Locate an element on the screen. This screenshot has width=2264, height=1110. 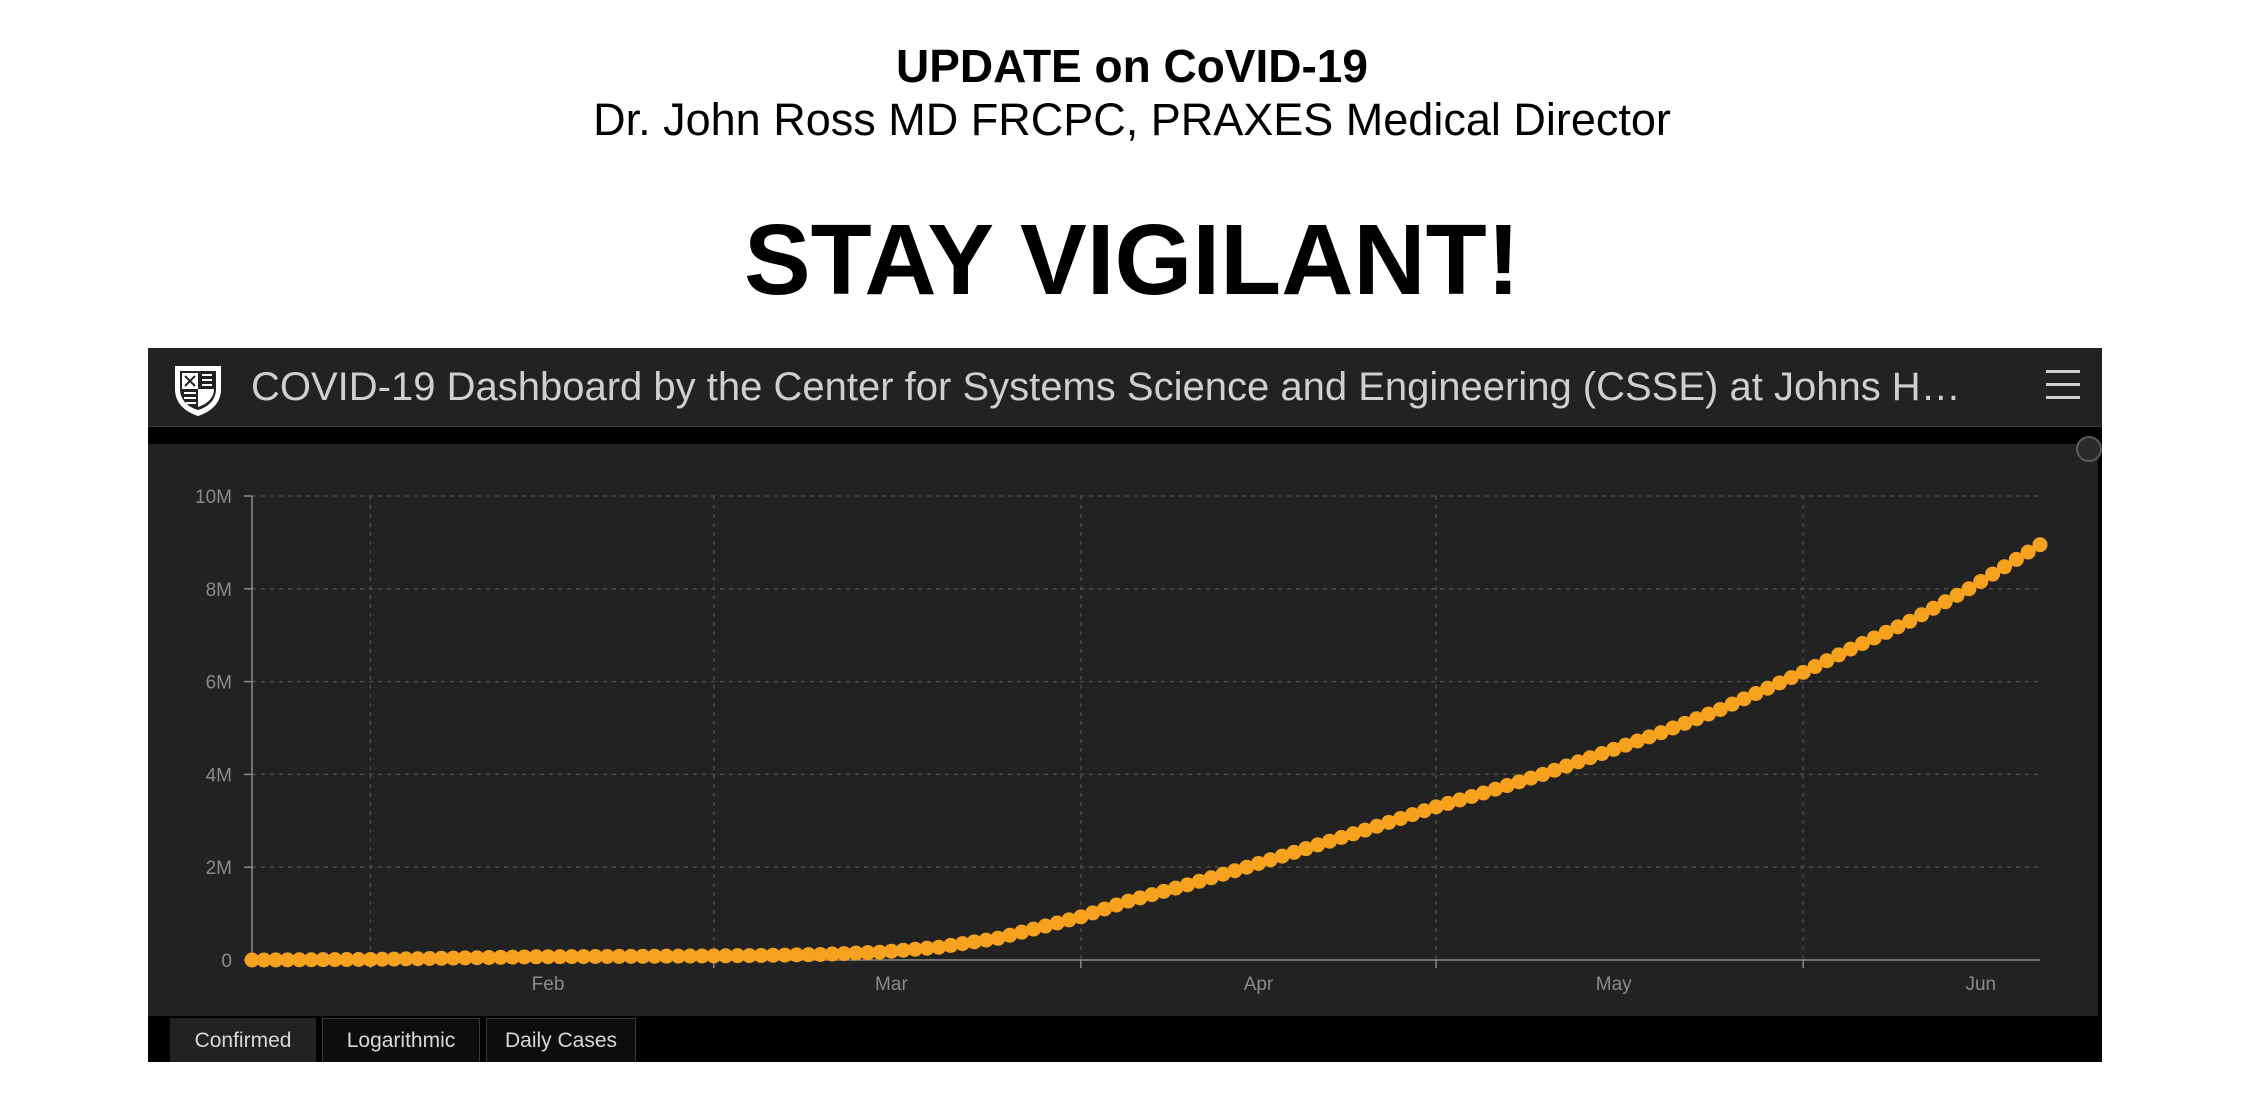
tab-daily-cases: Daily Cases is located at coordinates (561, 1040).